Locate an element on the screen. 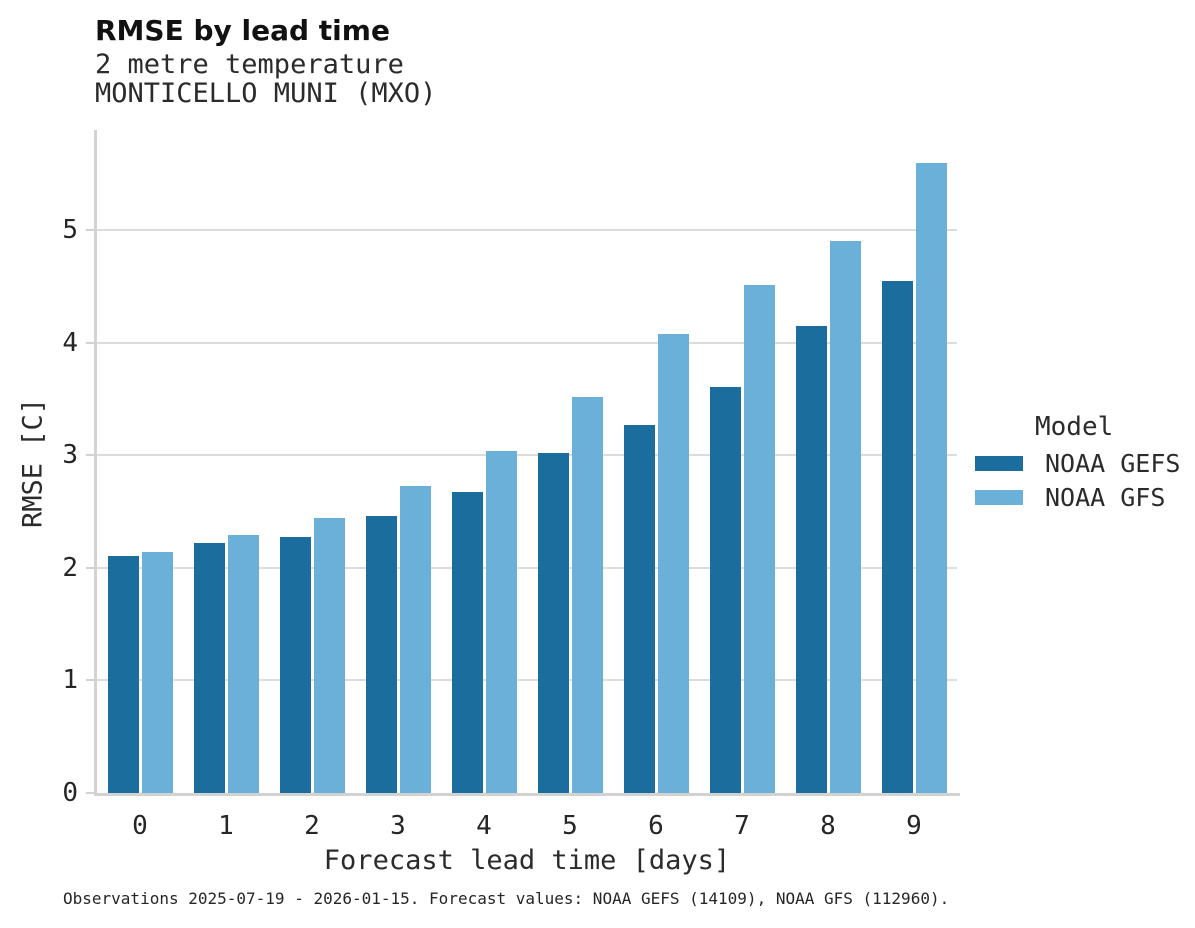  x-tick-label: 8 is located at coordinates (828, 826).